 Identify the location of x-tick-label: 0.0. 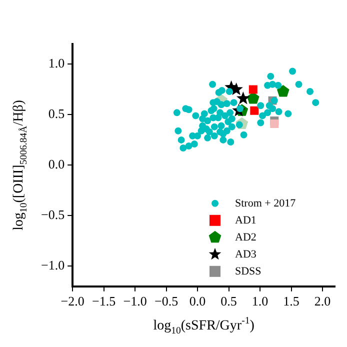
(197, 301).